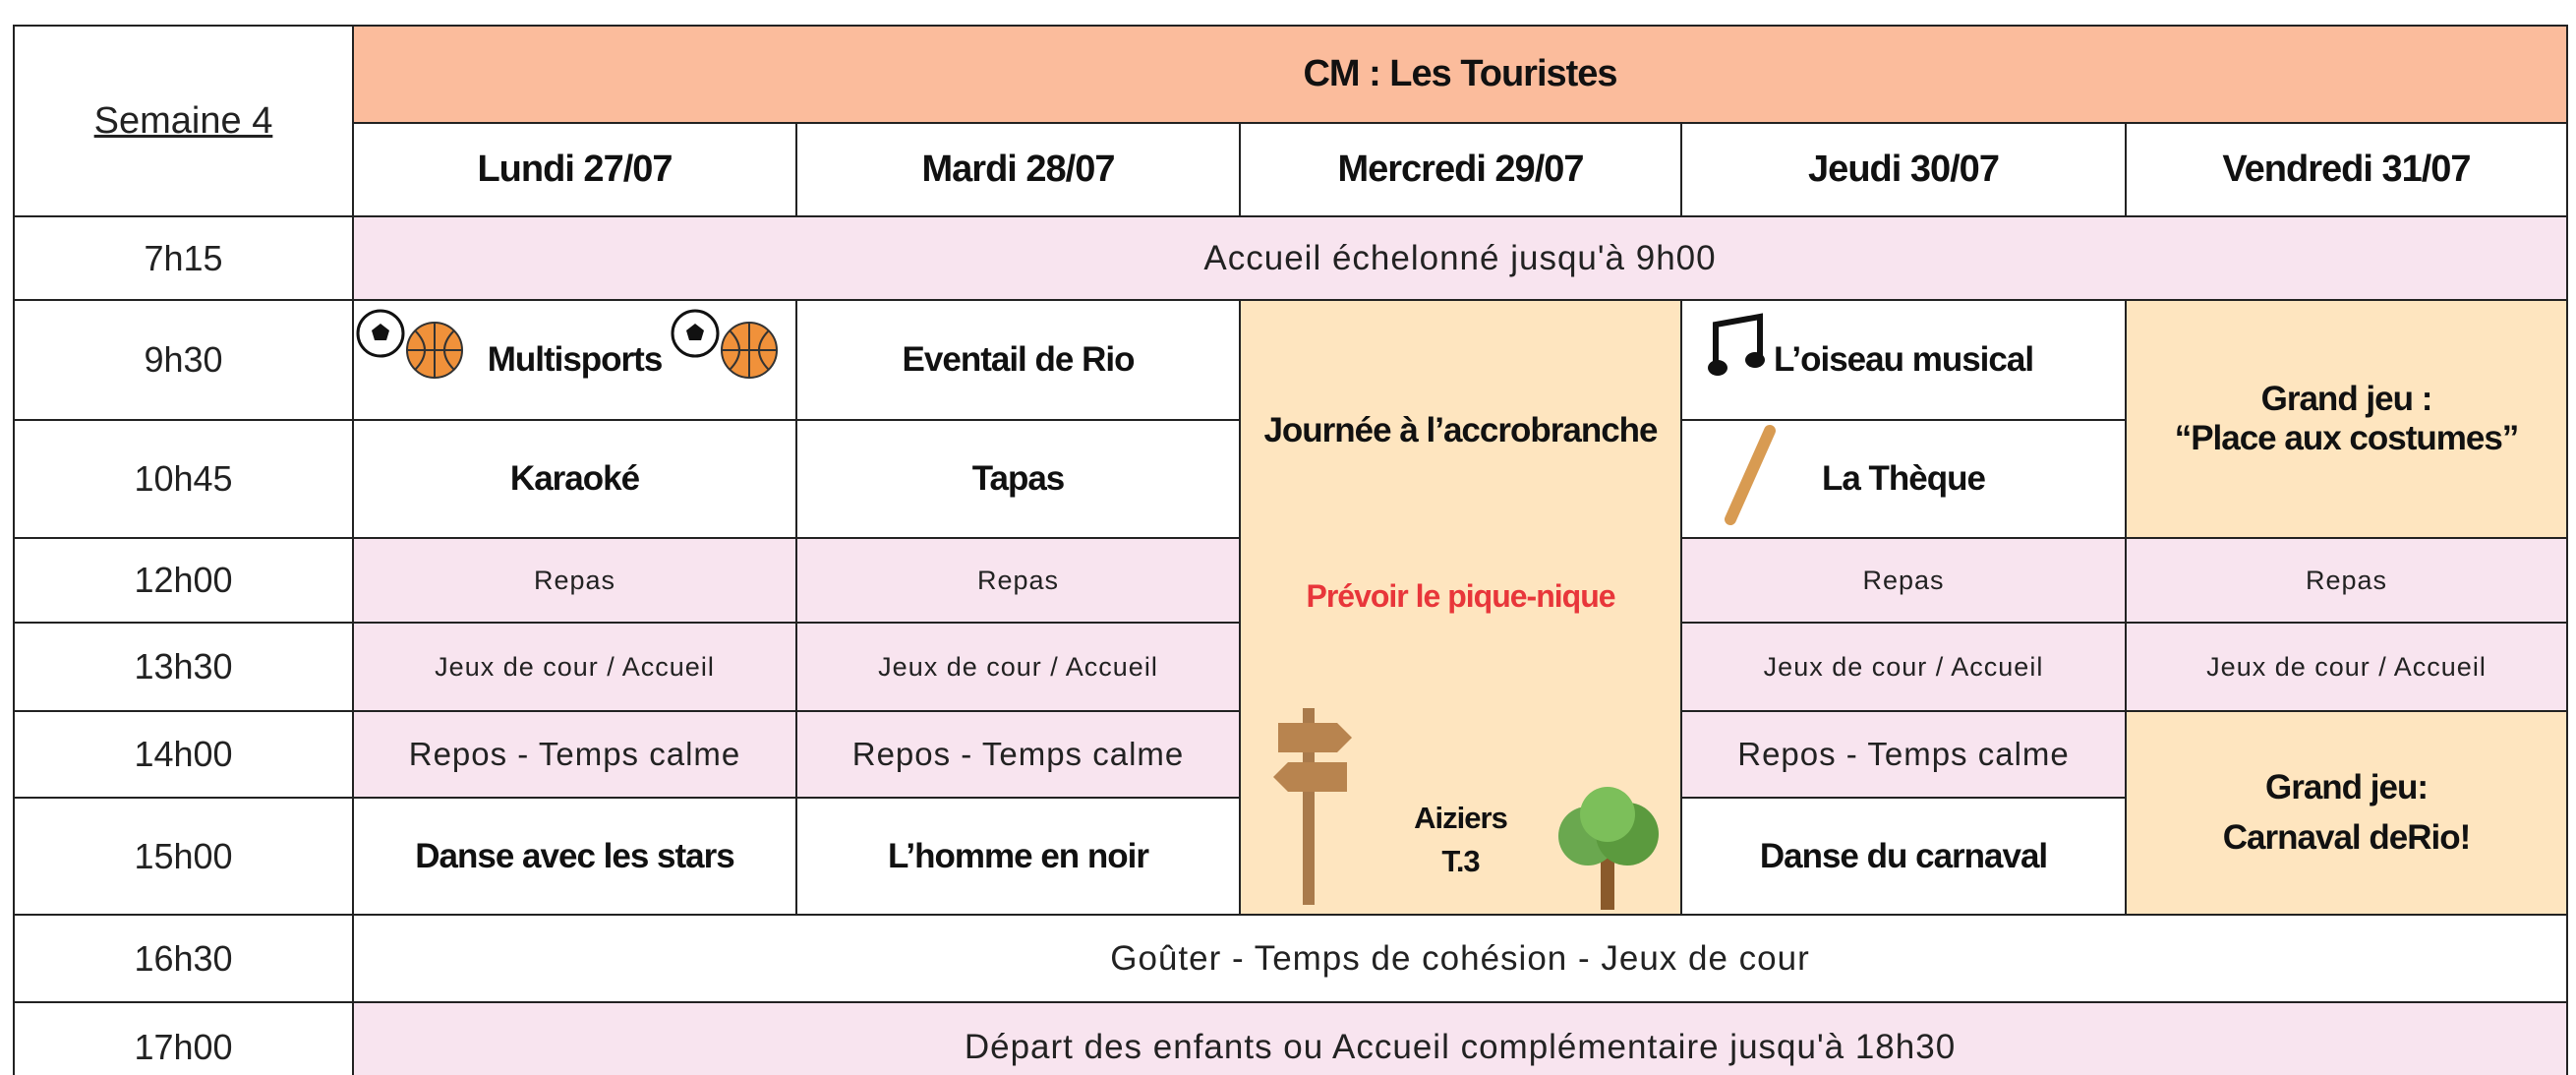 The width and height of the screenshot is (2576, 1075). Describe the element at coordinates (1460, 596) in the screenshot. I see `cell-text: Prévoir le pique-nique` at that location.